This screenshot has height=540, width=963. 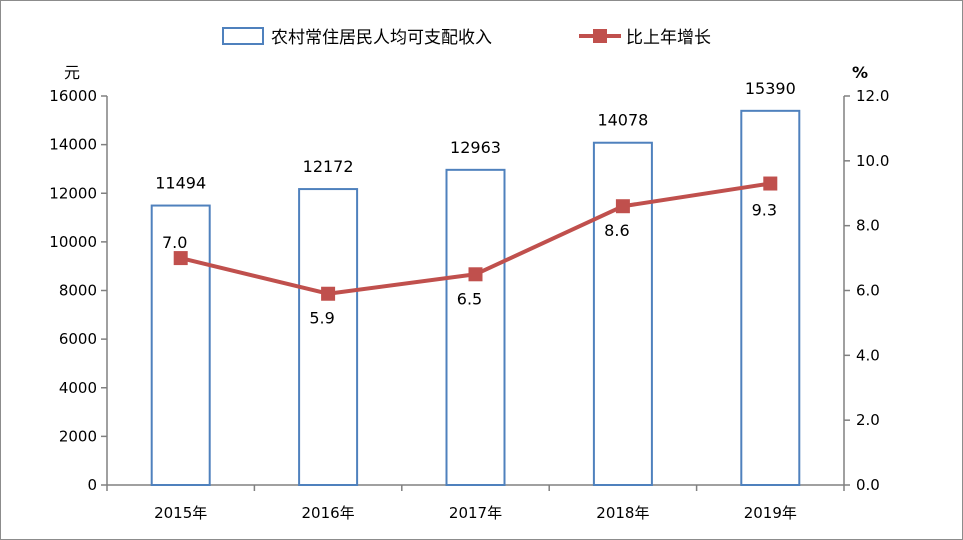 What do you see at coordinates (73, 193) in the screenshot?
I see `left-tick-label: 12000` at bounding box center [73, 193].